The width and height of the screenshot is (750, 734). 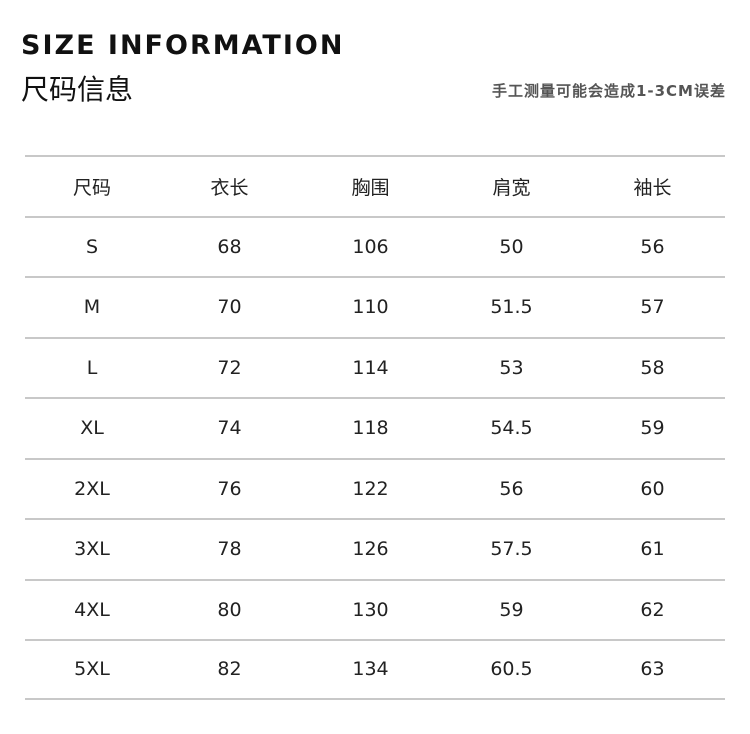 I want to click on table-cell: 126, so click(x=370, y=549).